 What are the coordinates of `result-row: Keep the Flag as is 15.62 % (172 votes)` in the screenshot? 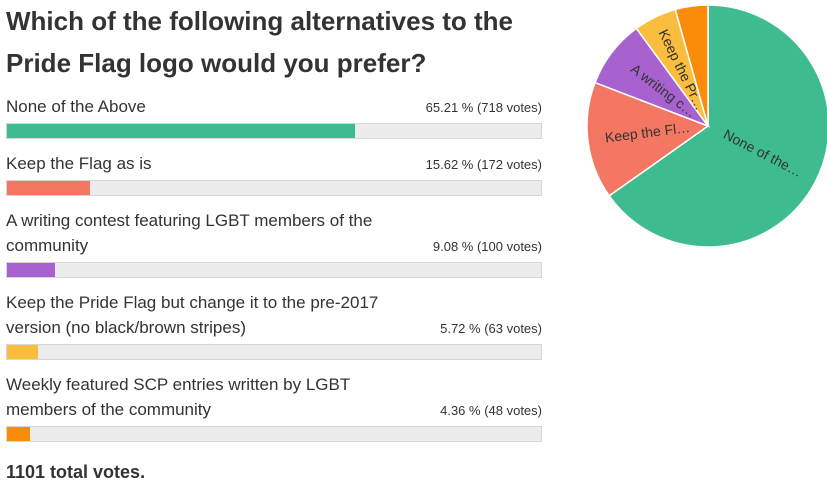 It's located at (274, 173).